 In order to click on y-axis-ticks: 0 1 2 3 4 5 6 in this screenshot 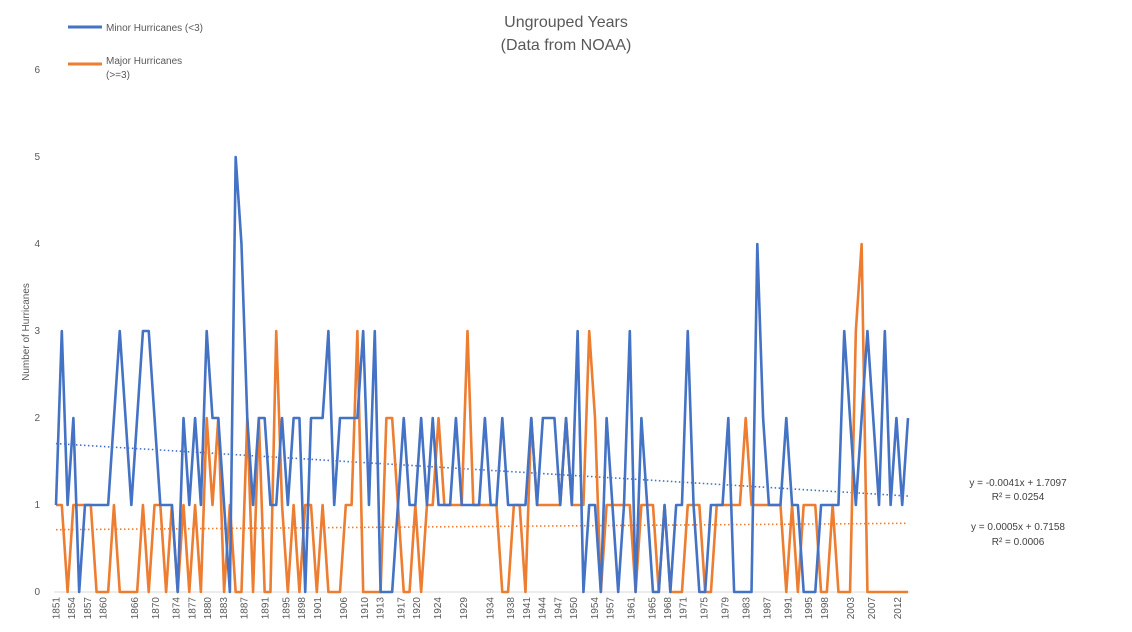, I will do `click(37, 331)`.